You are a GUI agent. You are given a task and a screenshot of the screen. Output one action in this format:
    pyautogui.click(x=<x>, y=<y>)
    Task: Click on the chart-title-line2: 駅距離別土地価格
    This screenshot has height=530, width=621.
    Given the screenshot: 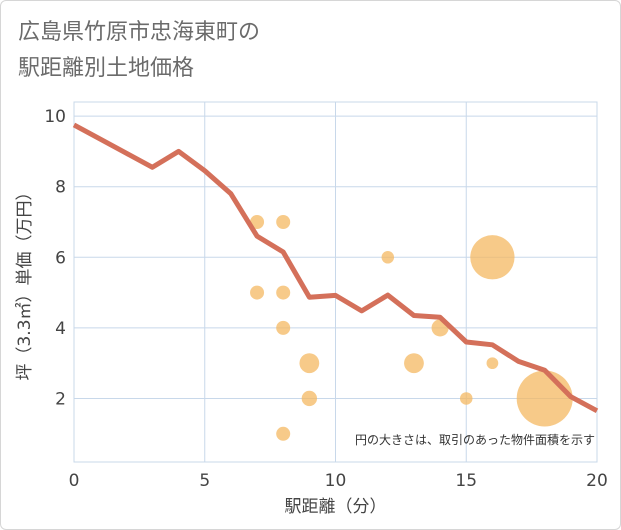 What is the action you would take?
    pyautogui.click(x=106, y=68)
    